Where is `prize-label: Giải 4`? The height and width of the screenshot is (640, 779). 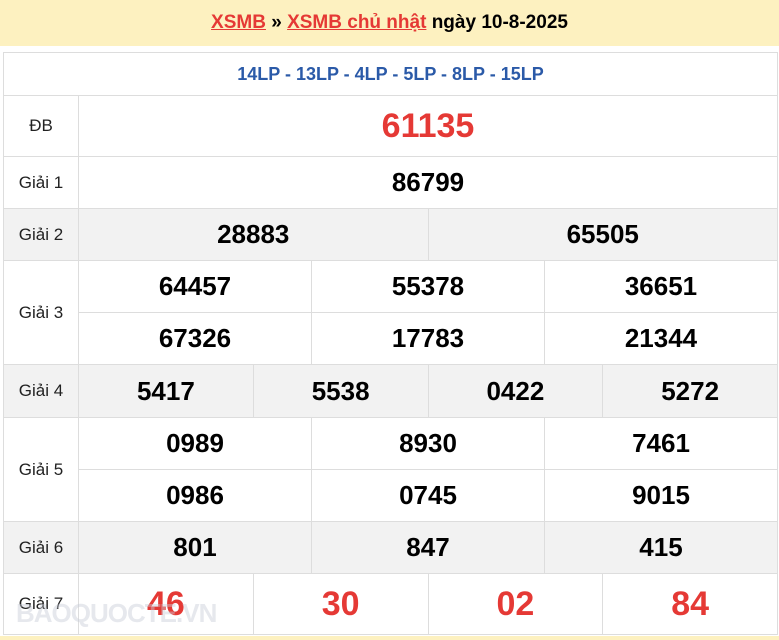
prize-label: Giải 4 is located at coordinates (41, 391).